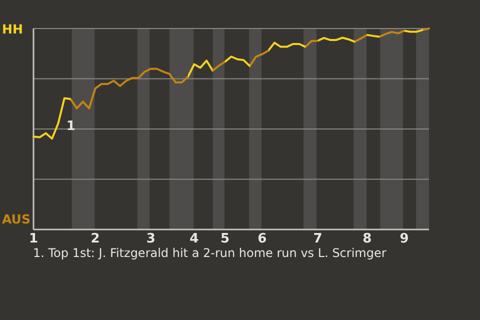 This screenshot has width=480, height=320. Describe the element at coordinates (209, 253) in the screenshot. I see `text: 1. Top 1st: J. Fitzgerald hit a 2-run home run vs L. Scrimger` at that location.